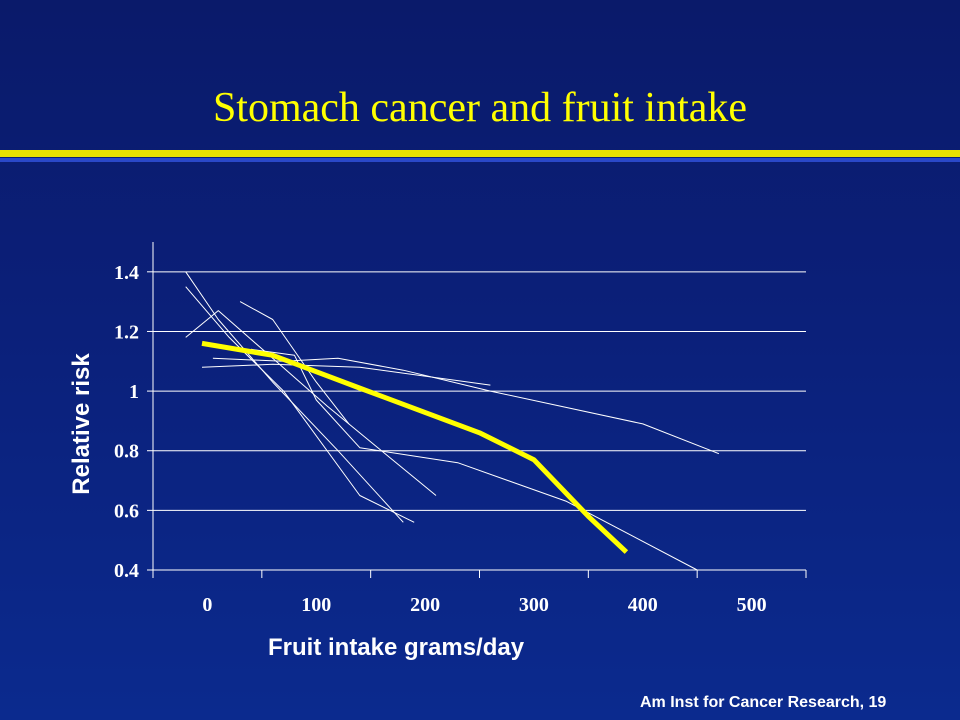 Image resolution: width=960 pixels, height=720 pixels. Describe the element at coordinates (126, 571) in the screenshot. I see `y-tick-label: 0.4` at that location.